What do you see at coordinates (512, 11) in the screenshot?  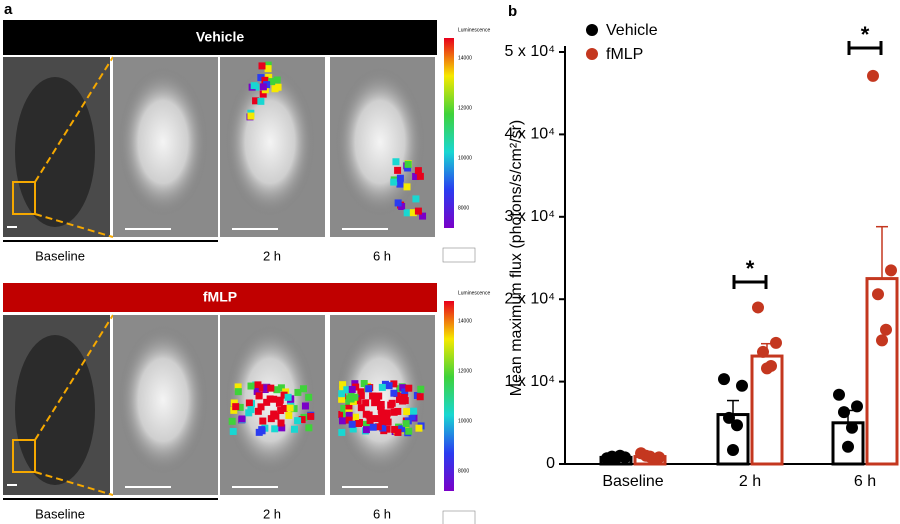 I see `panel-label: b` at bounding box center [512, 11].